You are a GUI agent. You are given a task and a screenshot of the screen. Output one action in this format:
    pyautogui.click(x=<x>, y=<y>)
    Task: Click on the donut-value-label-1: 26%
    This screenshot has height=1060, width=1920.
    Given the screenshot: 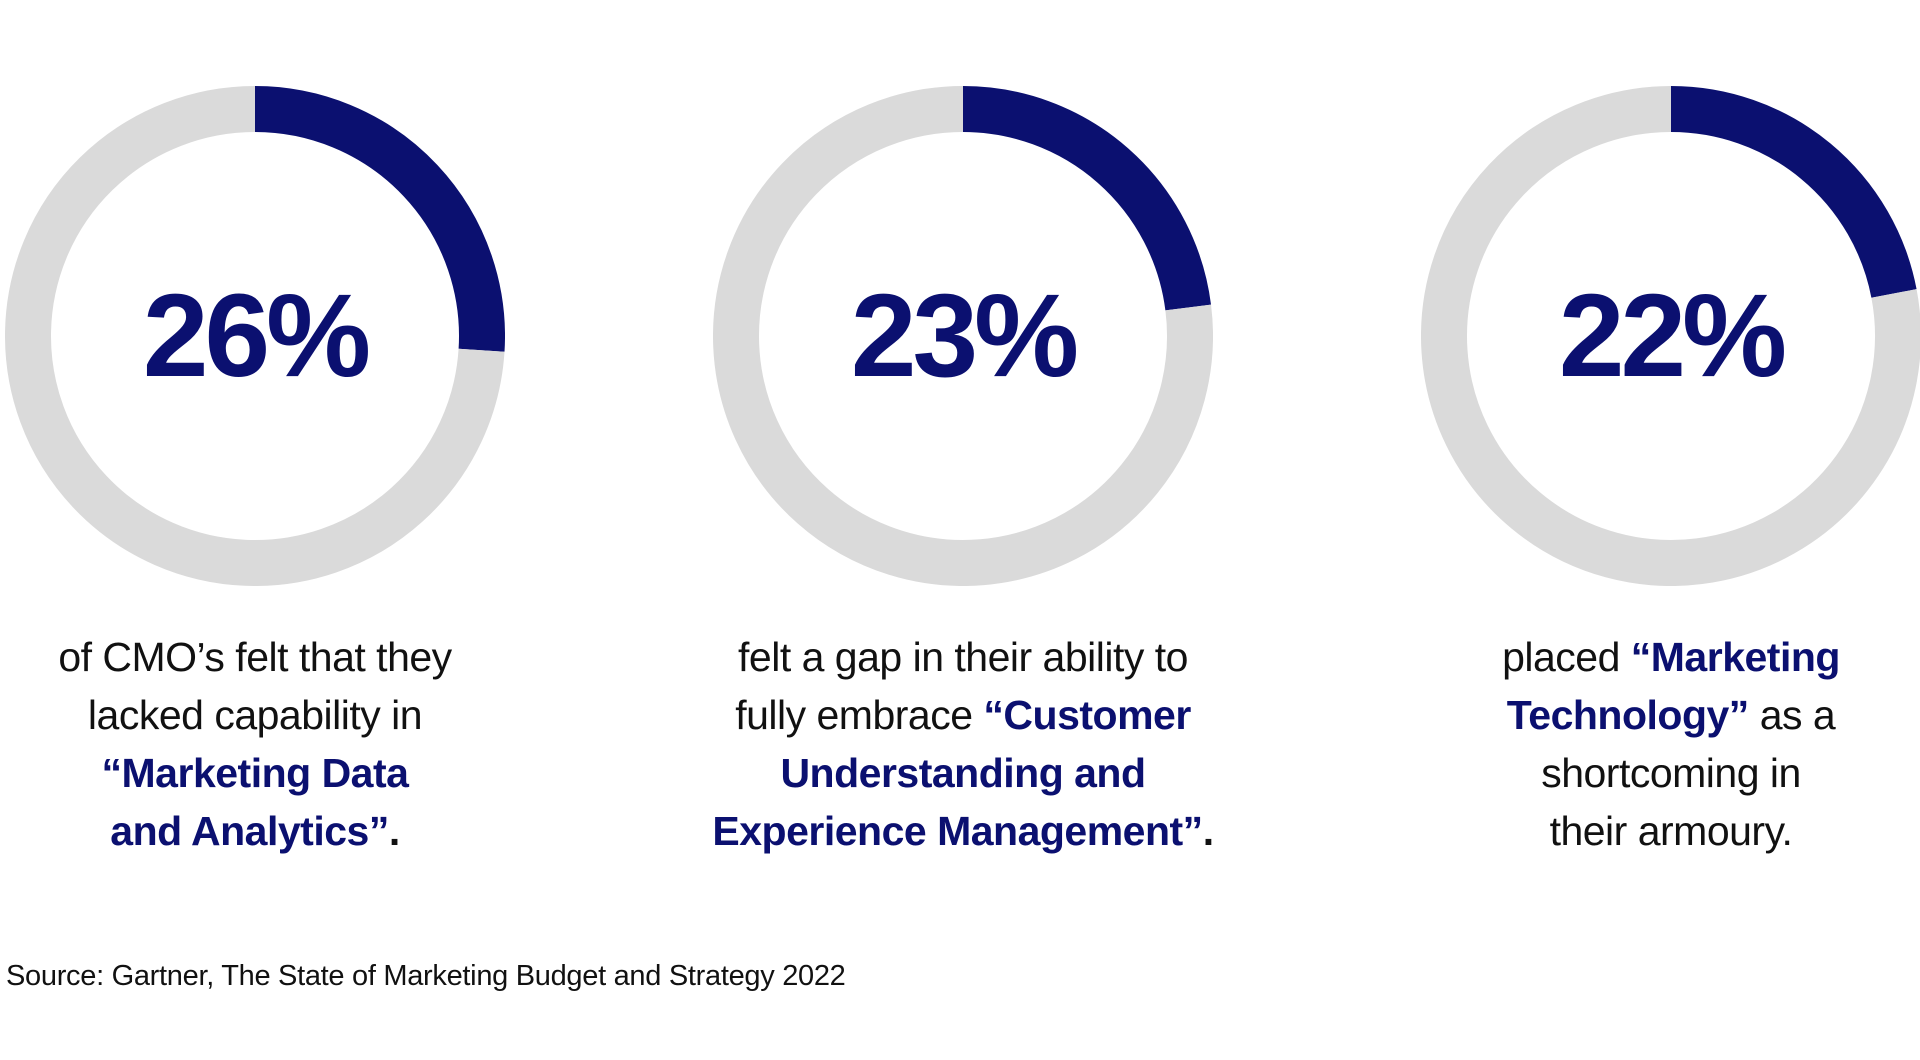 What is the action you would take?
    pyautogui.click(x=256, y=336)
    